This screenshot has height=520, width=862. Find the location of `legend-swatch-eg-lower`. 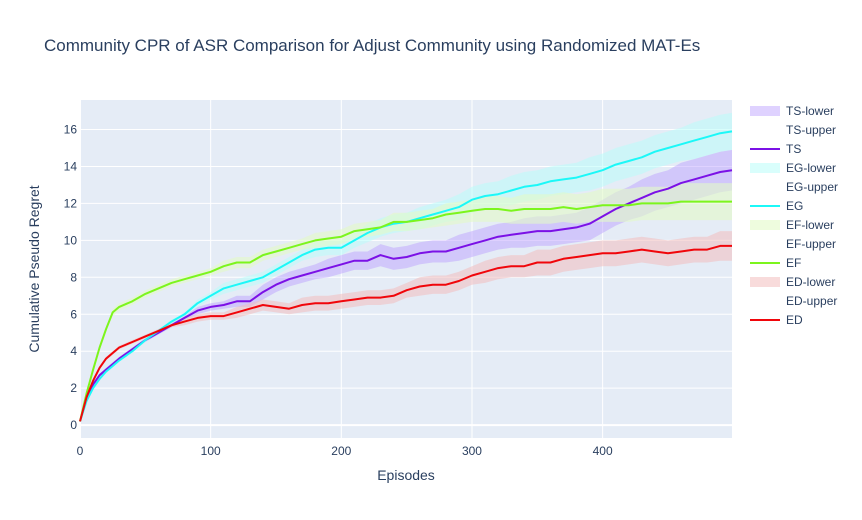

legend-swatch-eg-lower is located at coordinates (765, 168).